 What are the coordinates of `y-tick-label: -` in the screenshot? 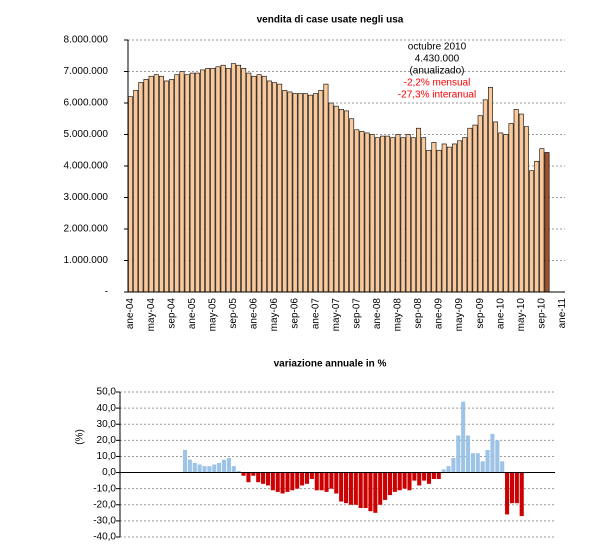 It's located at (106, 292).